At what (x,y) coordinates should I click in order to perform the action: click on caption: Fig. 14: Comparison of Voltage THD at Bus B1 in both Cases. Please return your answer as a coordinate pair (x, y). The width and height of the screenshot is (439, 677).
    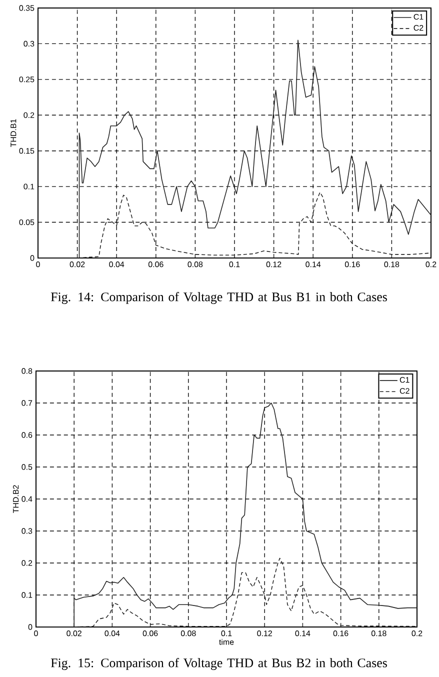
    Looking at the image, I should click on (218, 298).